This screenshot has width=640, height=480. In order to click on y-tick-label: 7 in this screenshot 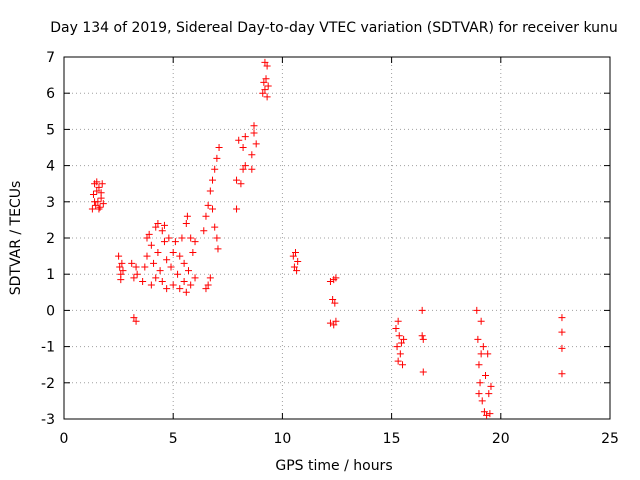, I will do `click(50, 58)`.